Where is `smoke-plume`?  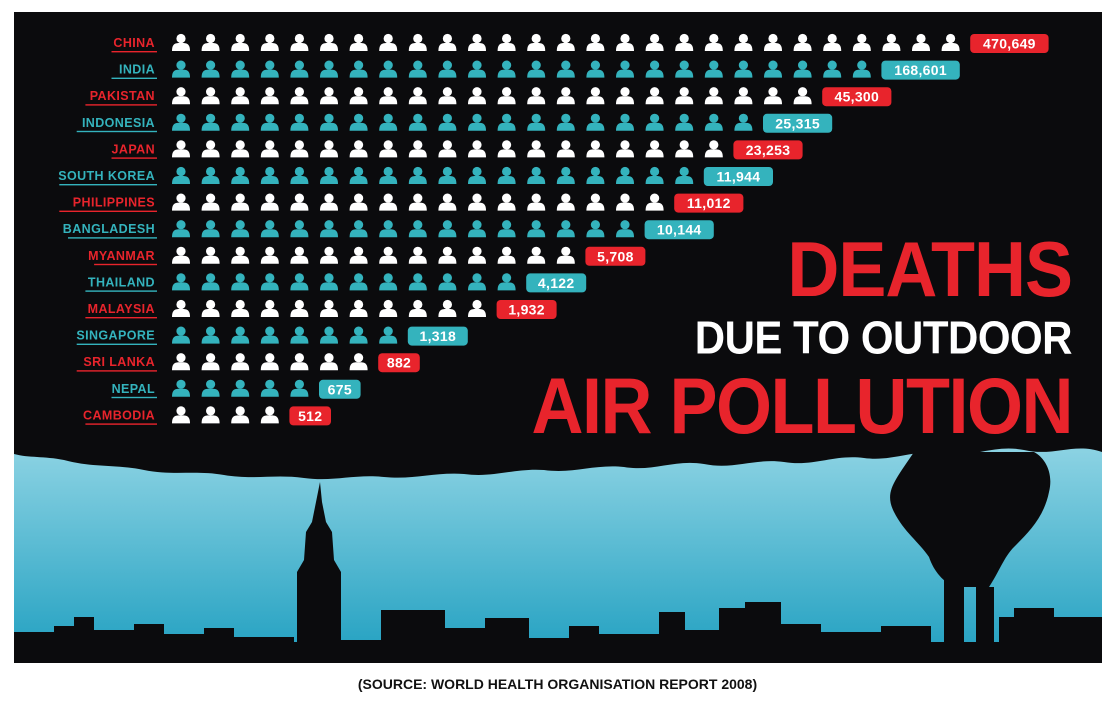 smoke-plume is located at coordinates (970, 519).